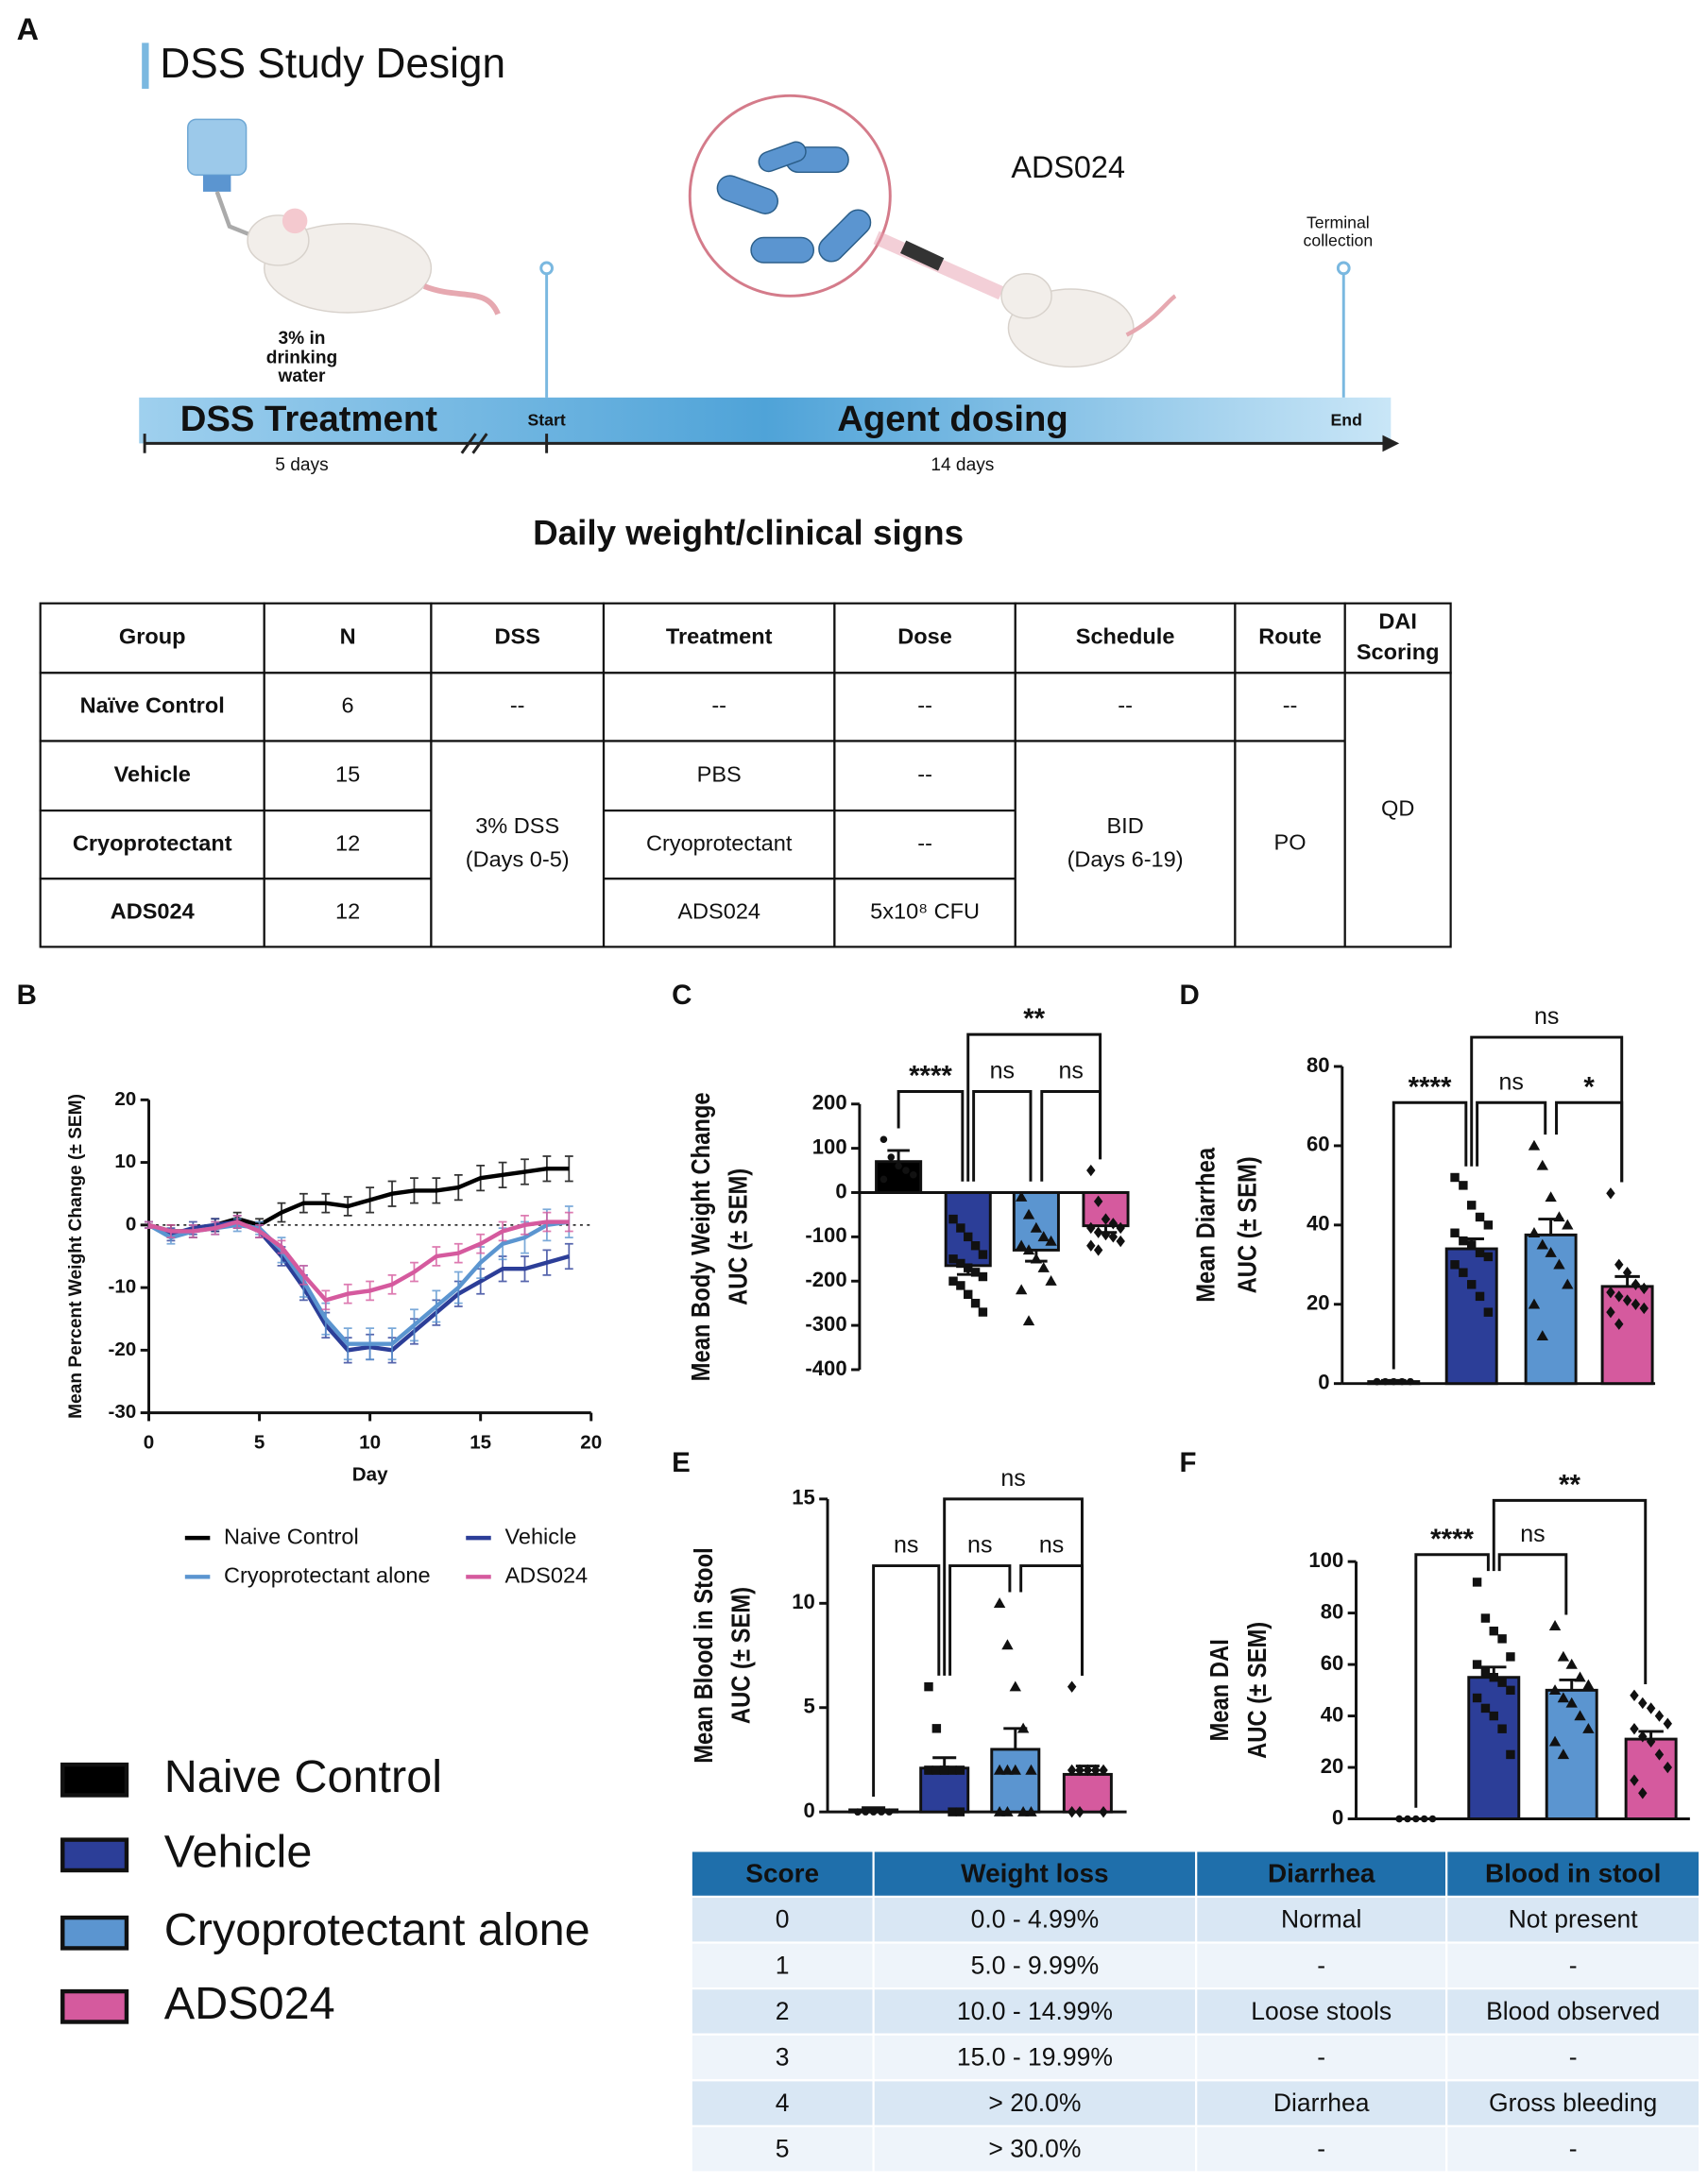  I want to click on table-text: 5x10⁸ CFU, so click(925, 912).